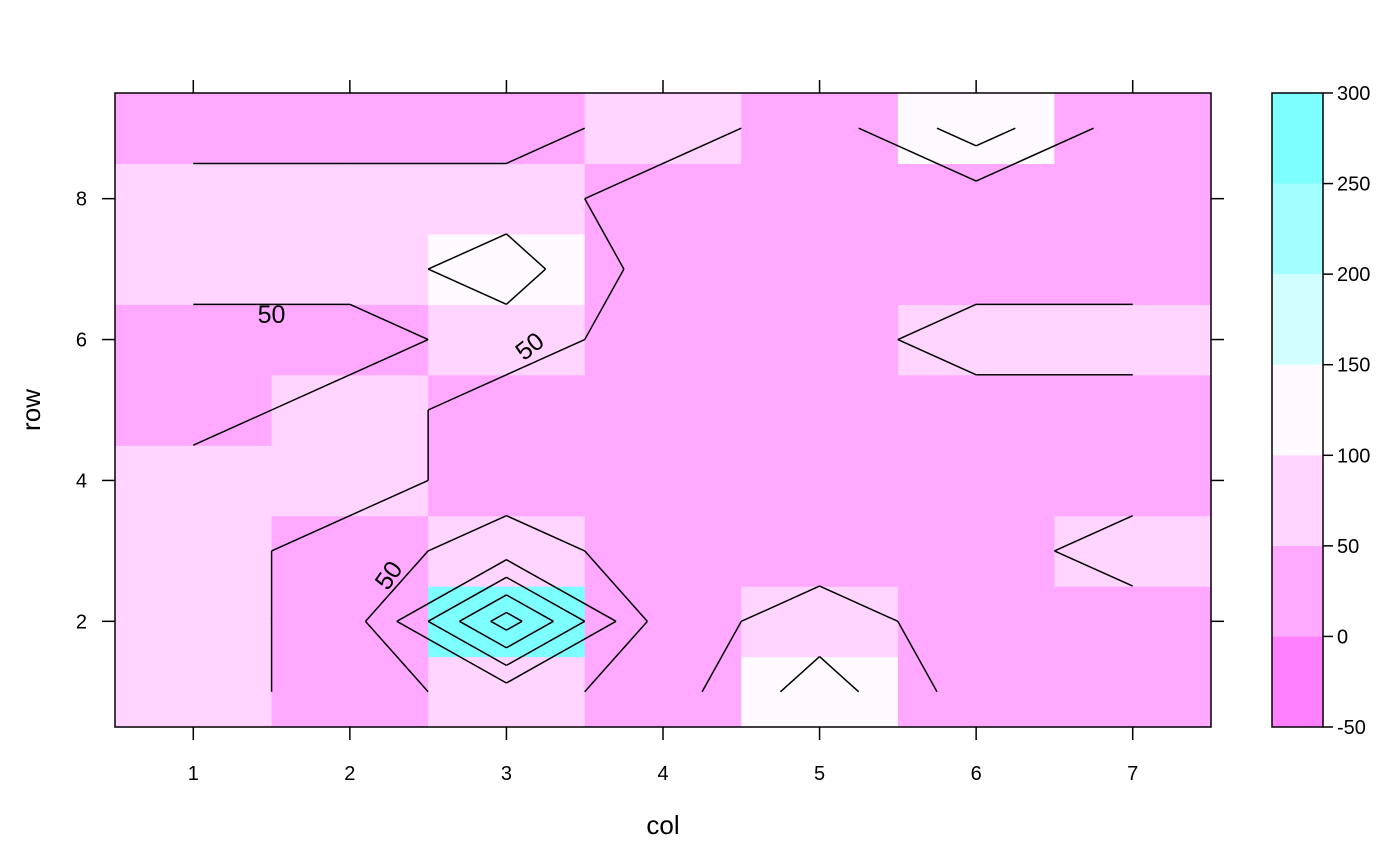 This screenshot has height=866, width=1400. I want to click on colorkey-tick-label: 250, so click(1353, 185).